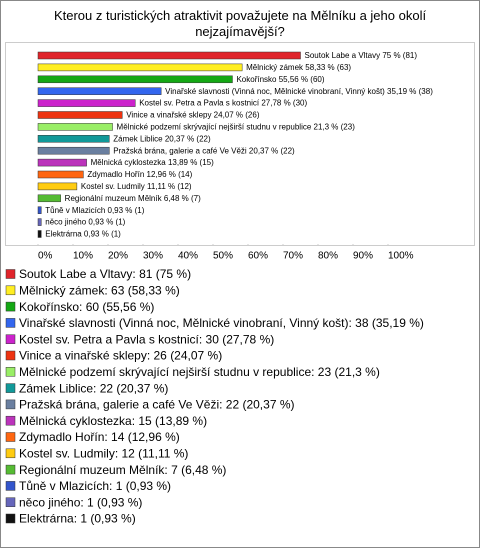 The width and height of the screenshot is (480, 548). What do you see at coordinates (361, 55) in the screenshot?
I see `bar-label: Soutok Labe a Vltavy 75 % (81)` at bounding box center [361, 55].